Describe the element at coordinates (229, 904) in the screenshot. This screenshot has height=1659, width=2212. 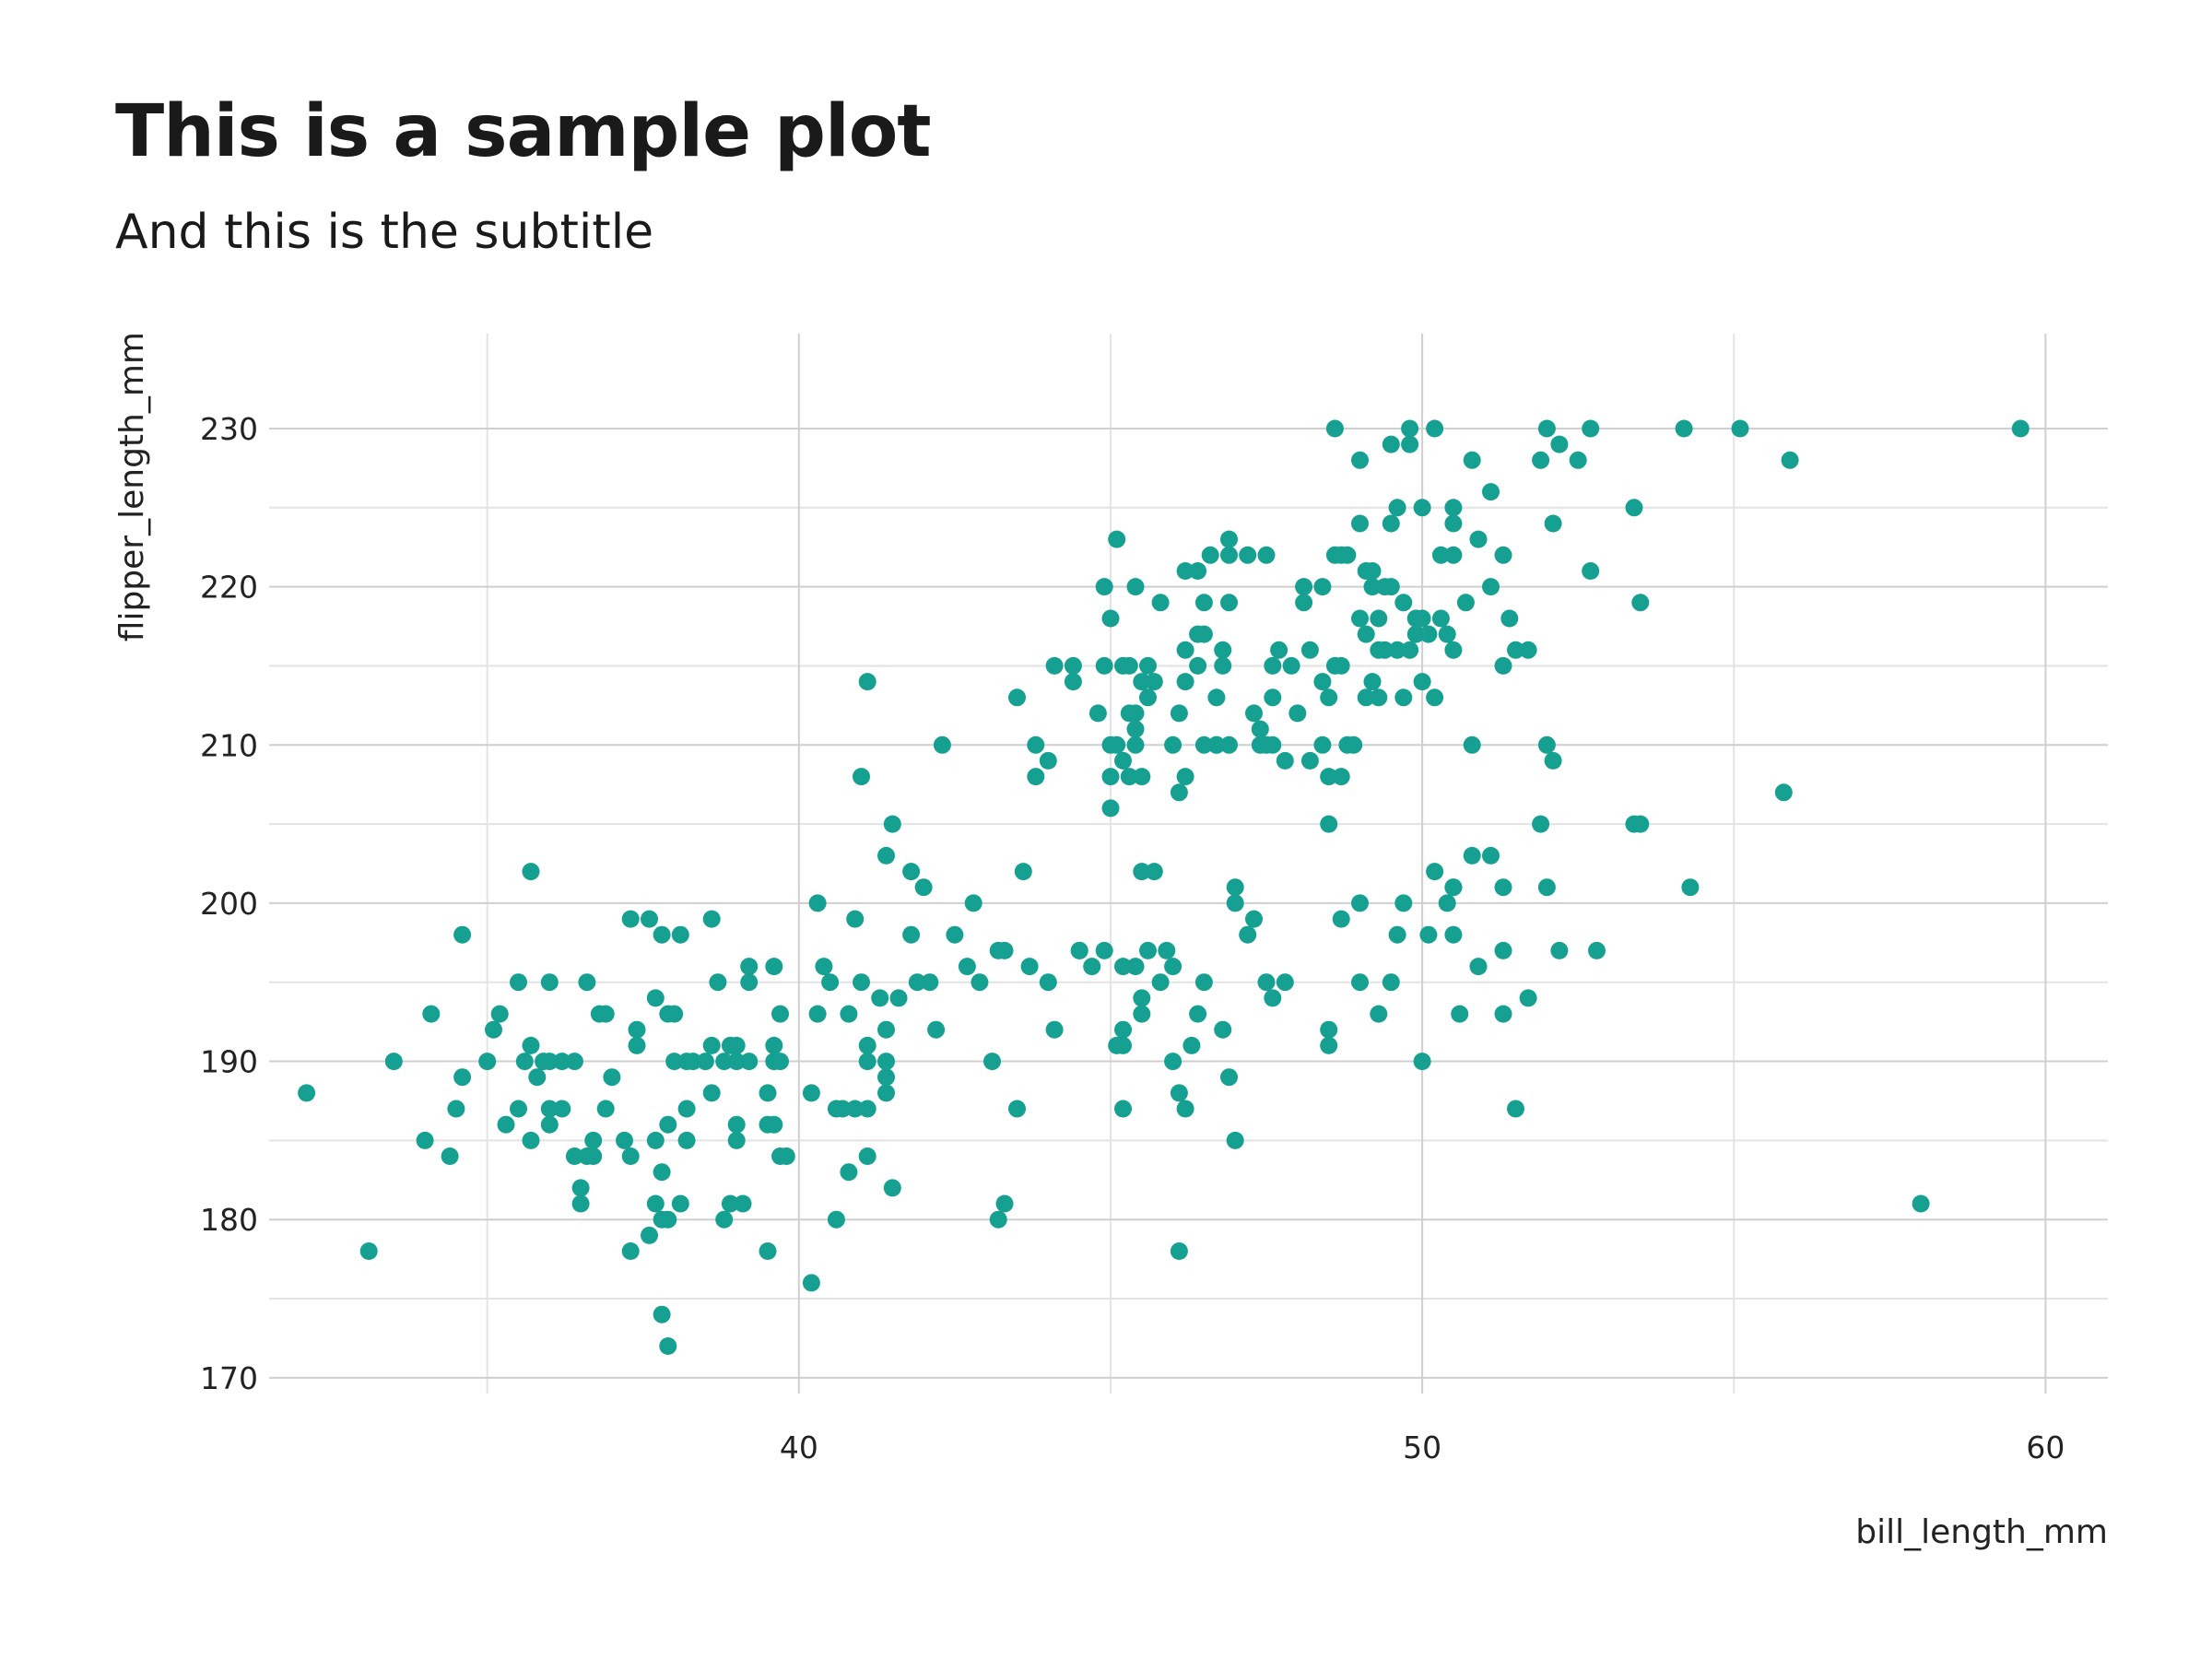
I see `y-tick-label: 200` at that location.